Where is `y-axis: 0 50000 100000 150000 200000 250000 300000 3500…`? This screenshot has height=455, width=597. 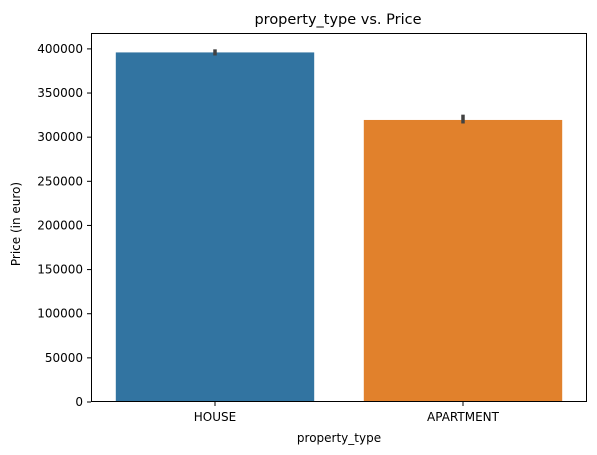 y-axis: 0 50000 100000 150000 200000 250000 300000 3500… is located at coordinates (64, 225).